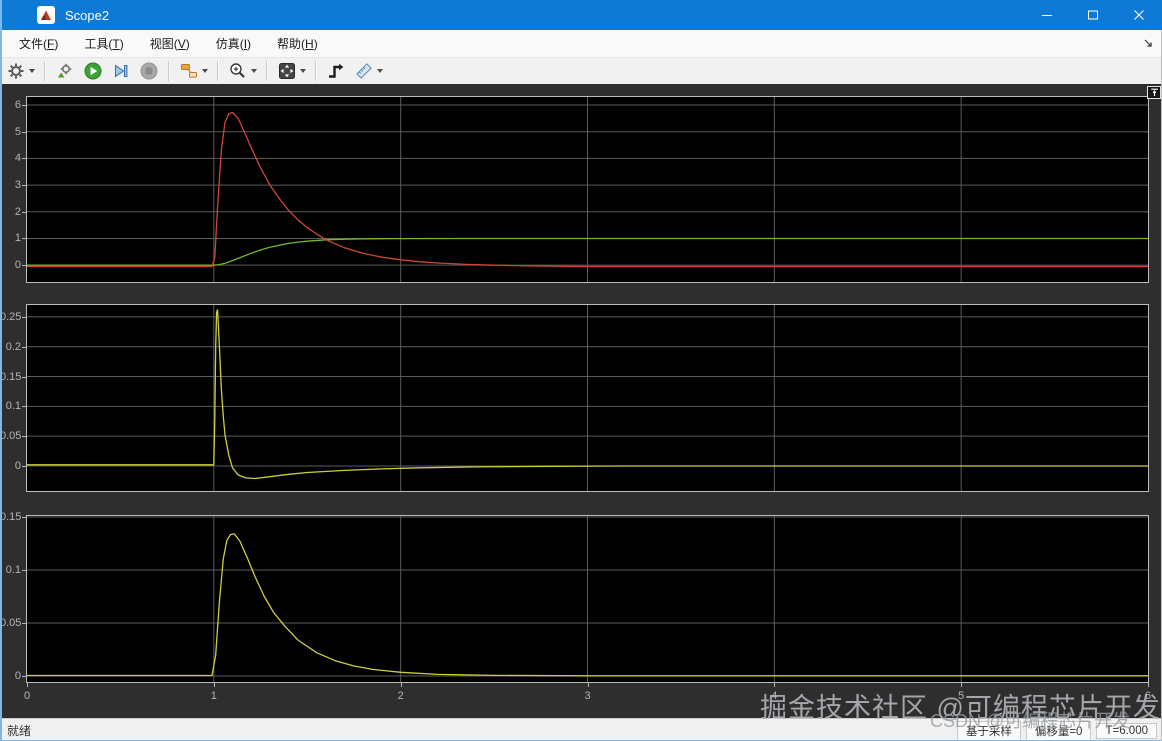 This screenshot has width=1162, height=741. What do you see at coordinates (1148, 45) in the screenshot?
I see `menu-overflow-icon` at bounding box center [1148, 45].